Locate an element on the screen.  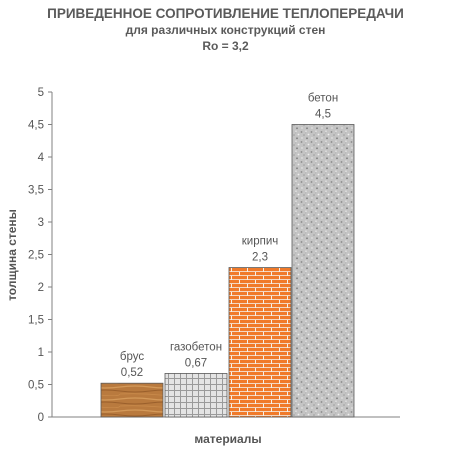
y-tick-label: 2,5 is located at coordinates (36, 256).